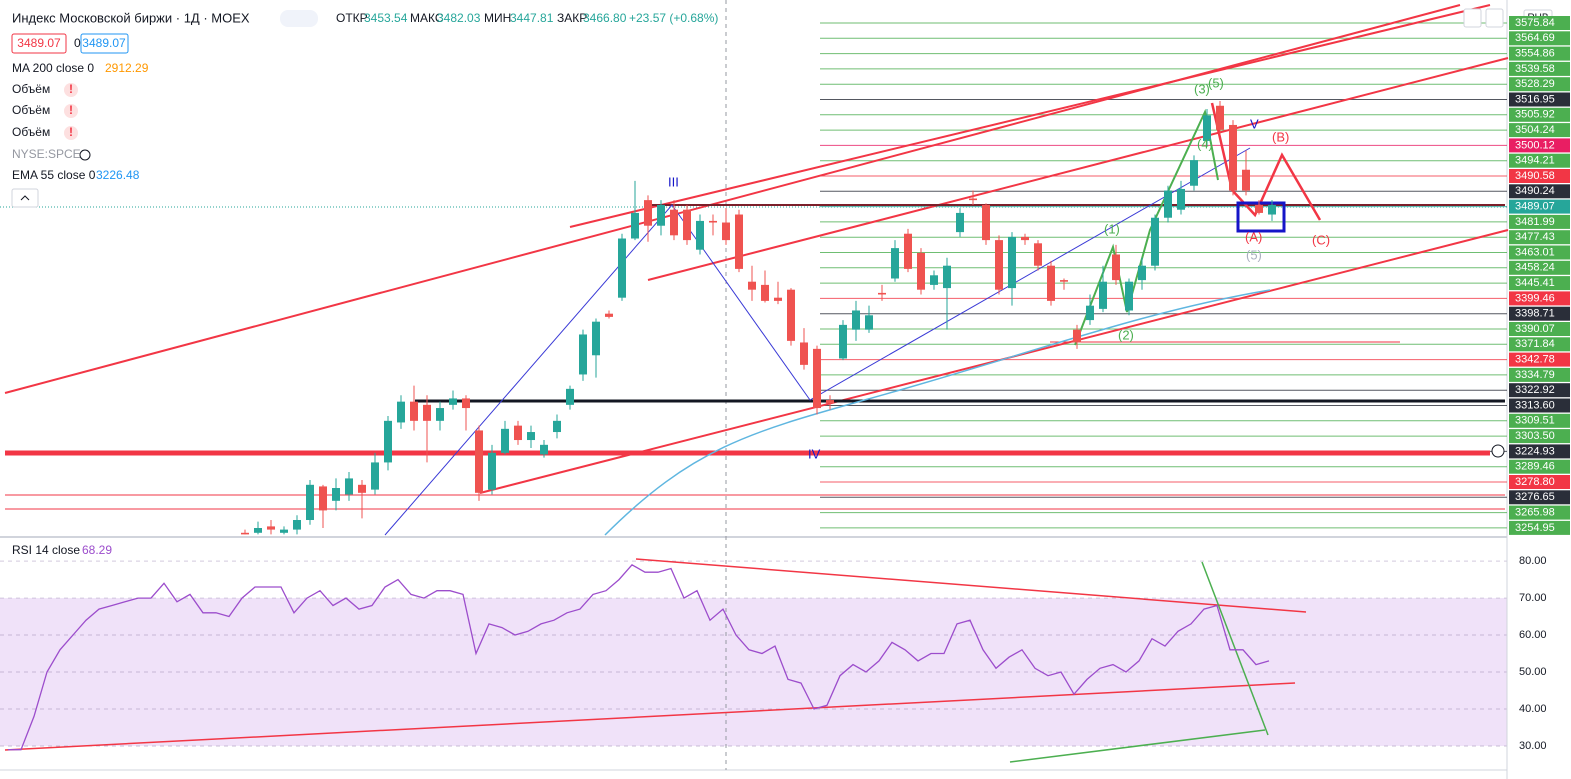 The image size is (1571, 779). I want to click on sell-price: 3489.07, so click(39, 43).